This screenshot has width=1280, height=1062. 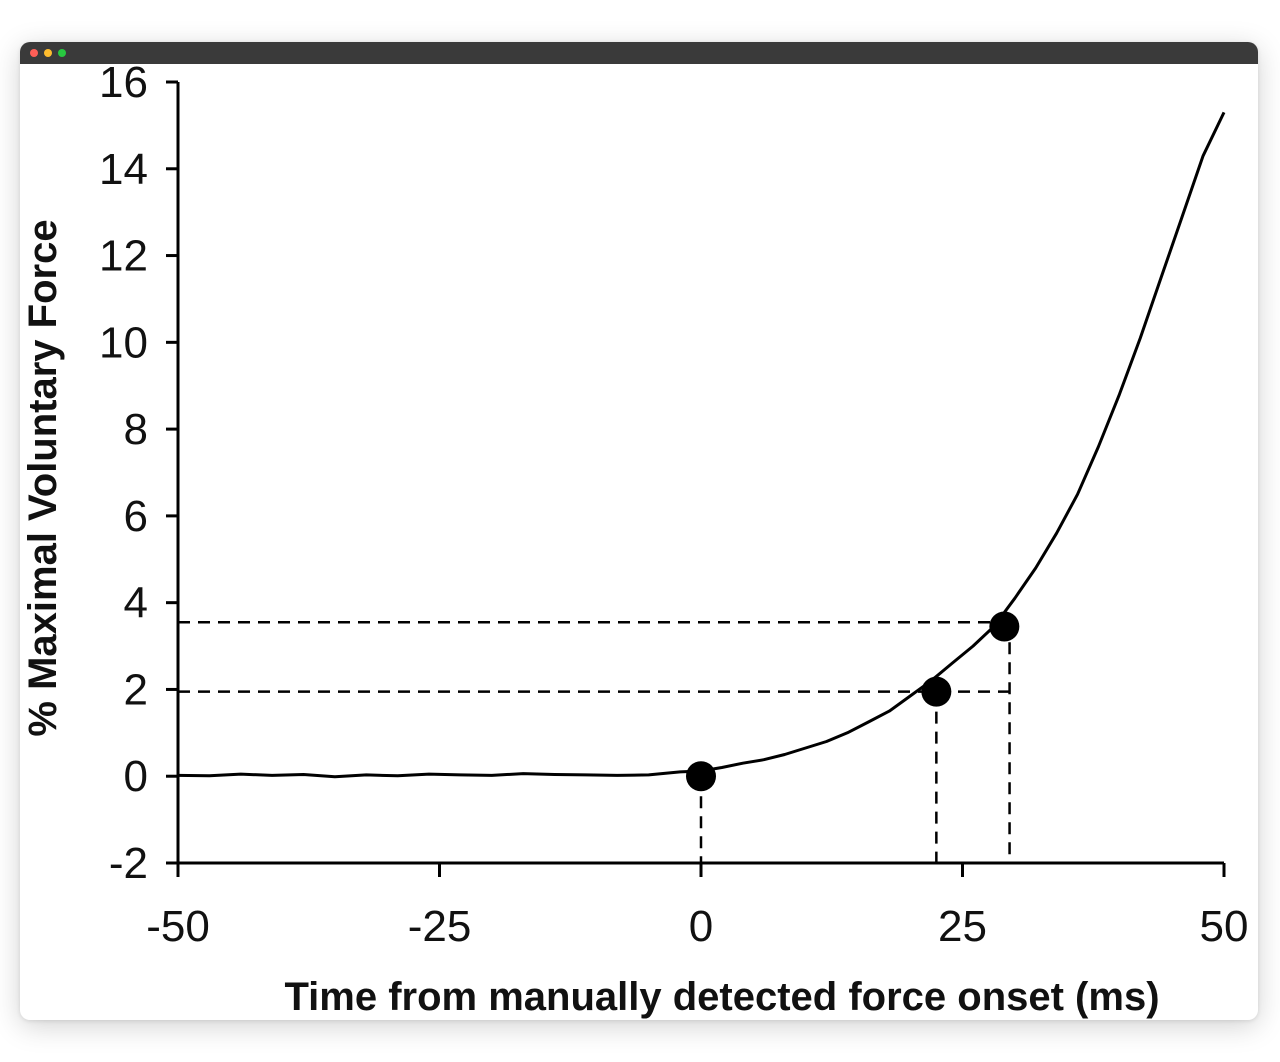 What do you see at coordinates (594, 741) in the screenshot?
I see `reference-lines` at bounding box center [594, 741].